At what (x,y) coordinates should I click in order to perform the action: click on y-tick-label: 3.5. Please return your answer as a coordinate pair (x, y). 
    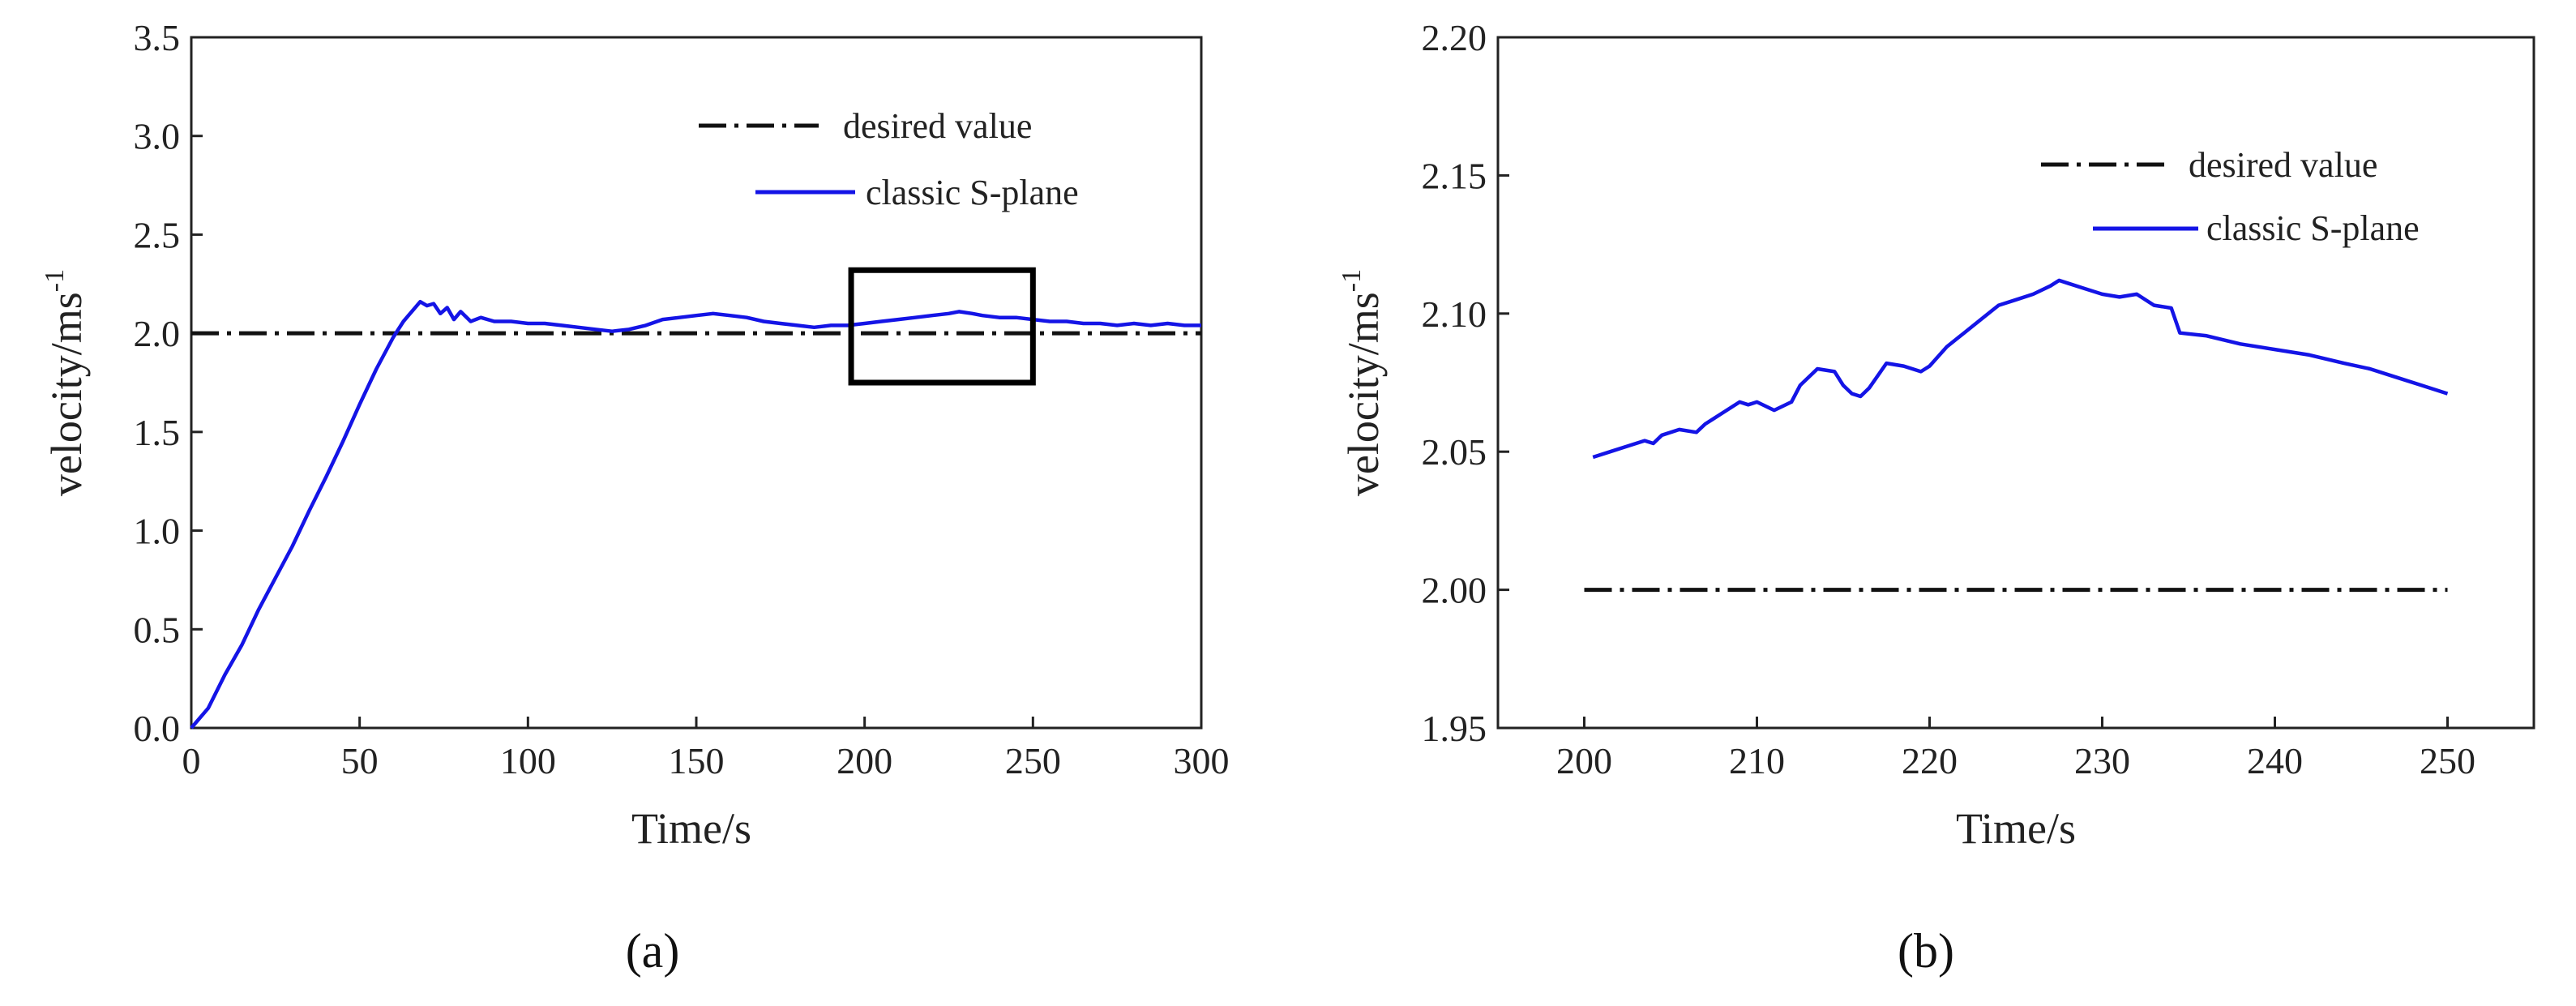
    Looking at the image, I should click on (157, 37).